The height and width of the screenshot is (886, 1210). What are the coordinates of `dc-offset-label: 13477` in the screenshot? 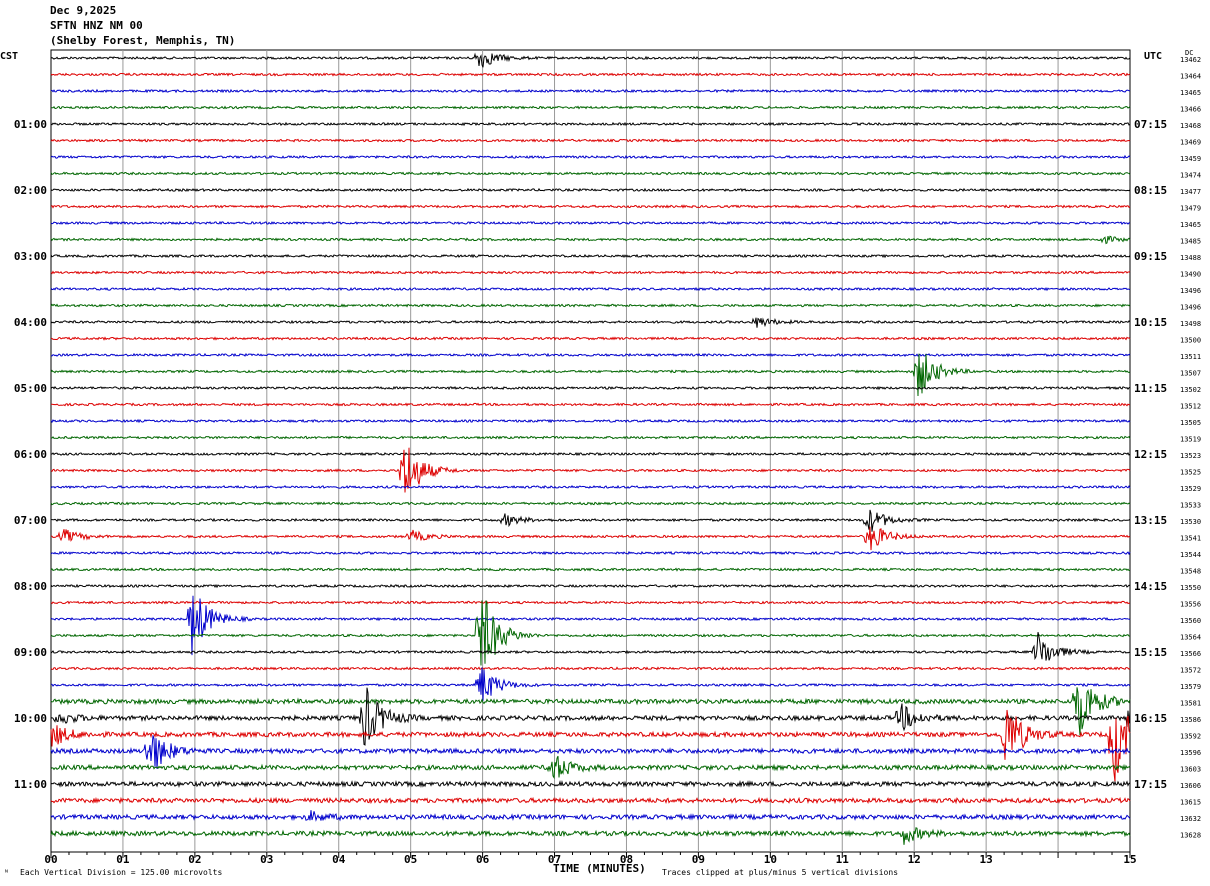 It's located at (1190, 192).